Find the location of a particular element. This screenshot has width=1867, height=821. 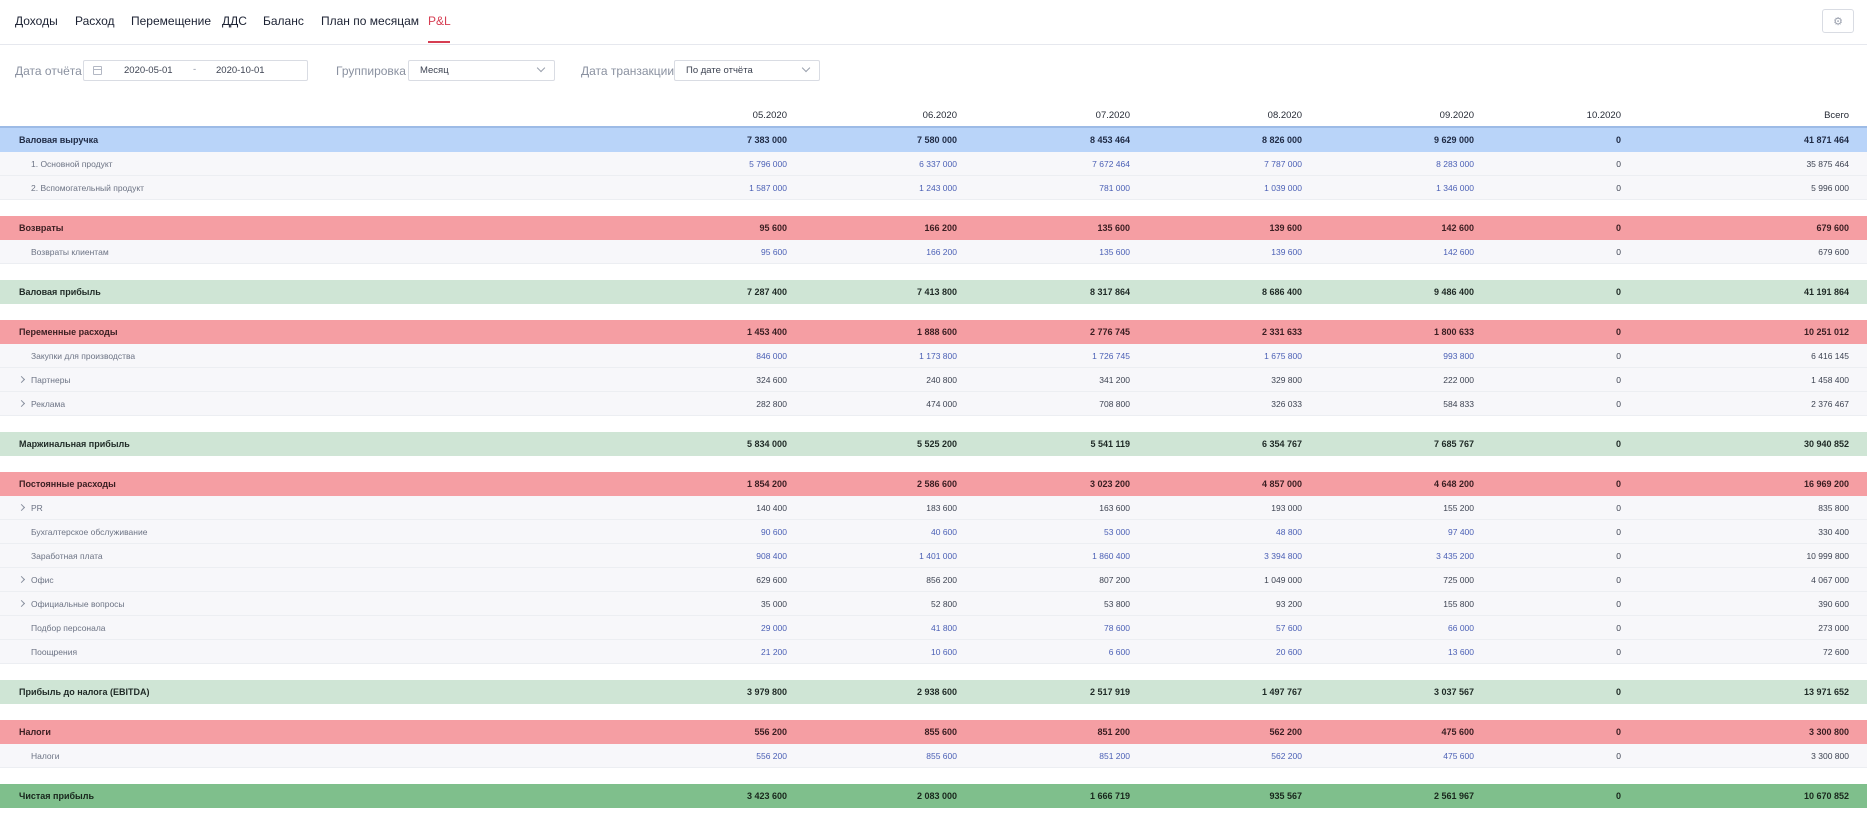

cell-value: 1 039 000 is located at coordinates (1283, 188).